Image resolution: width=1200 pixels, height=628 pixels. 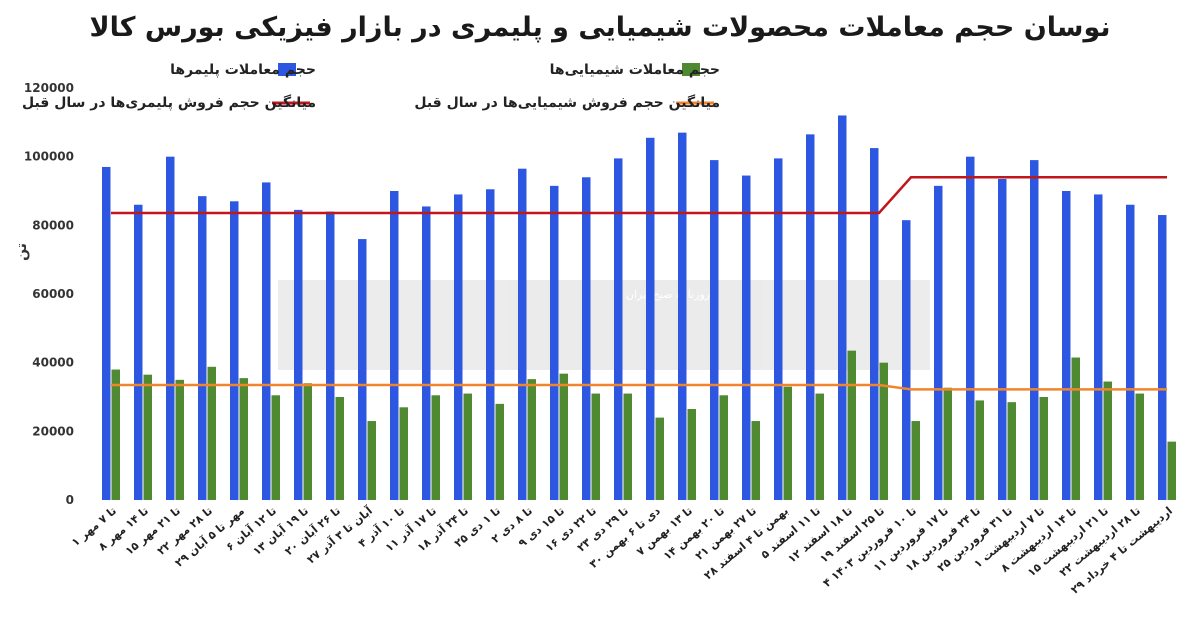 I want to click on y-tick-label: 20000, so click(x=53, y=431).